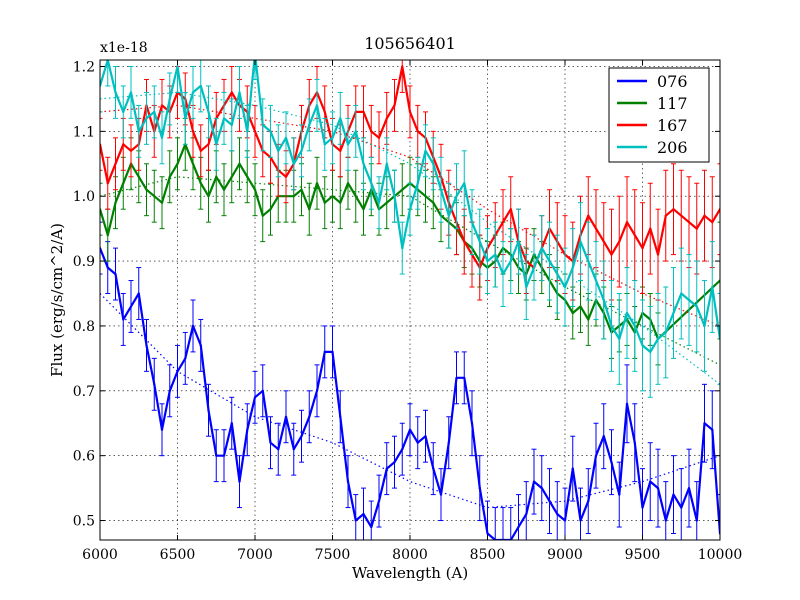  Describe the element at coordinates (659, 115) in the screenshot. I see `legend: 076 117 167 206` at that location.